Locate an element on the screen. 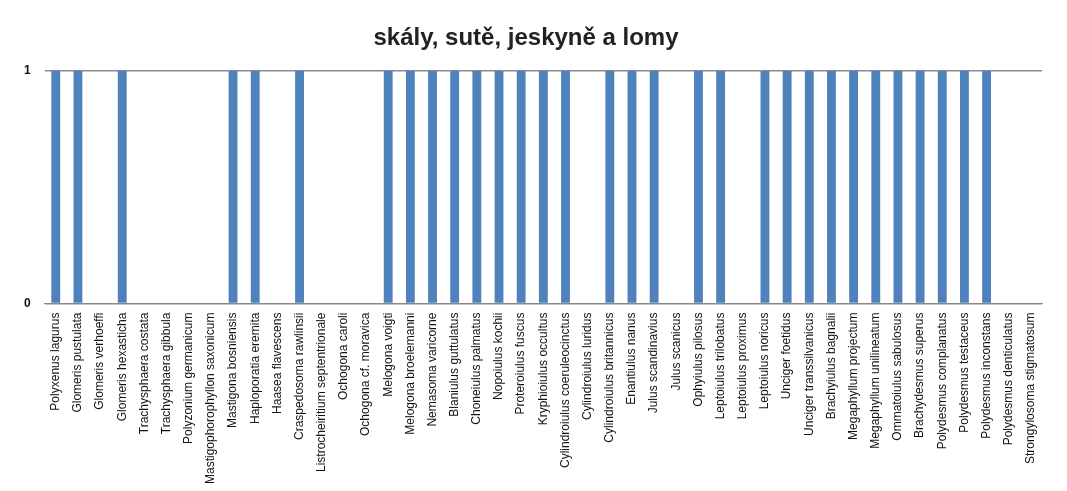 The height and width of the screenshot is (491, 1067). x-tick-label: Polyxenus lagurus is located at coordinates (55, 361).